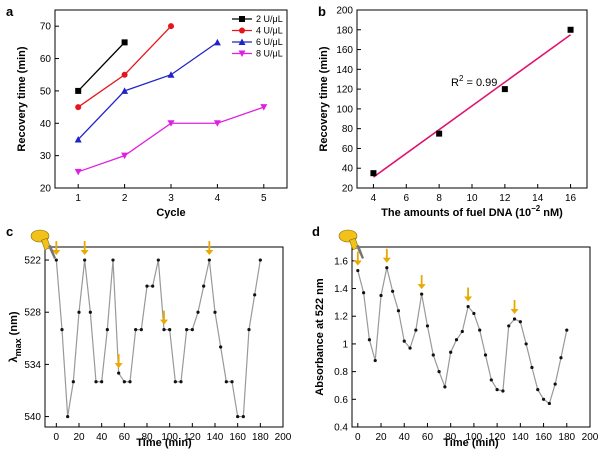  Describe the element at coordinates (79, 437) in the screenshot. I see `x-tick-label: 20` at that location.